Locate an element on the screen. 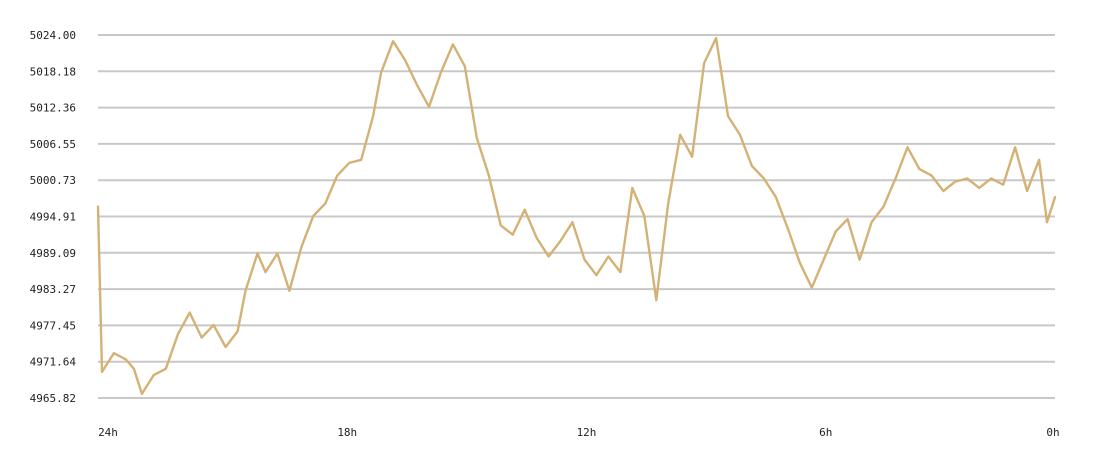 The image size is (1100, 458). x-tick-label: 0h is located at coordinates (1052, 432).